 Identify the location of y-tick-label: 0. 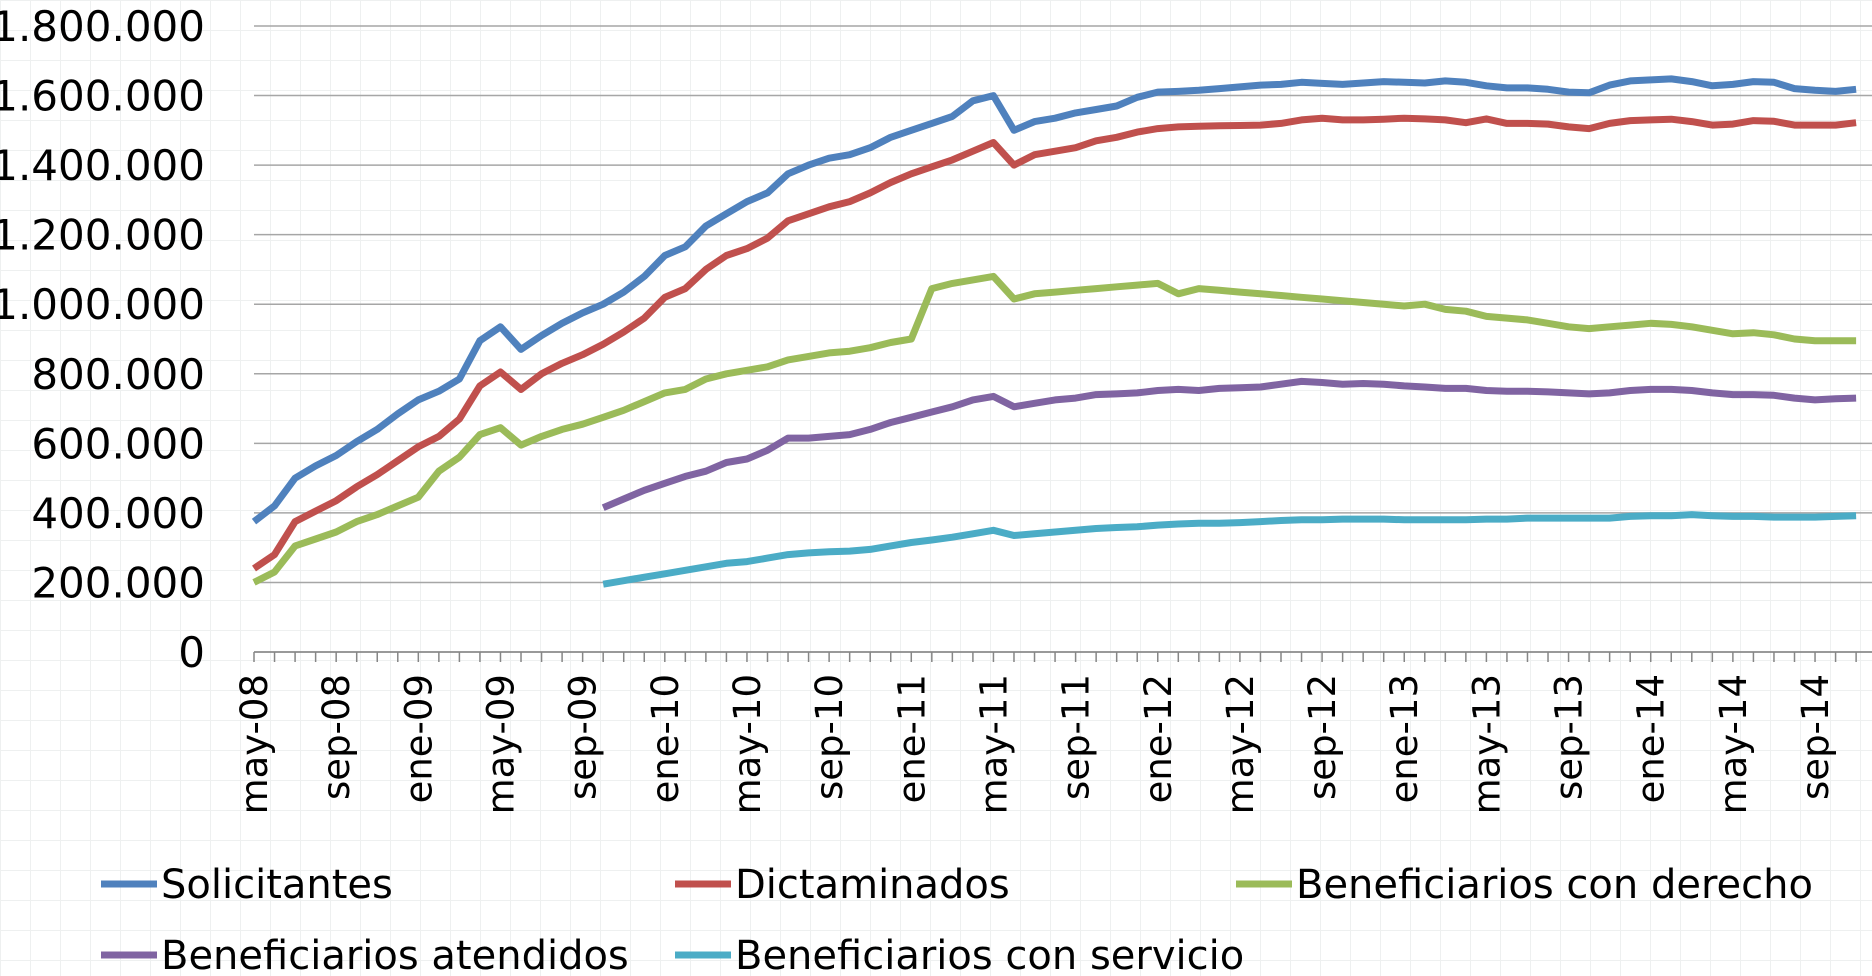
(191, 652).